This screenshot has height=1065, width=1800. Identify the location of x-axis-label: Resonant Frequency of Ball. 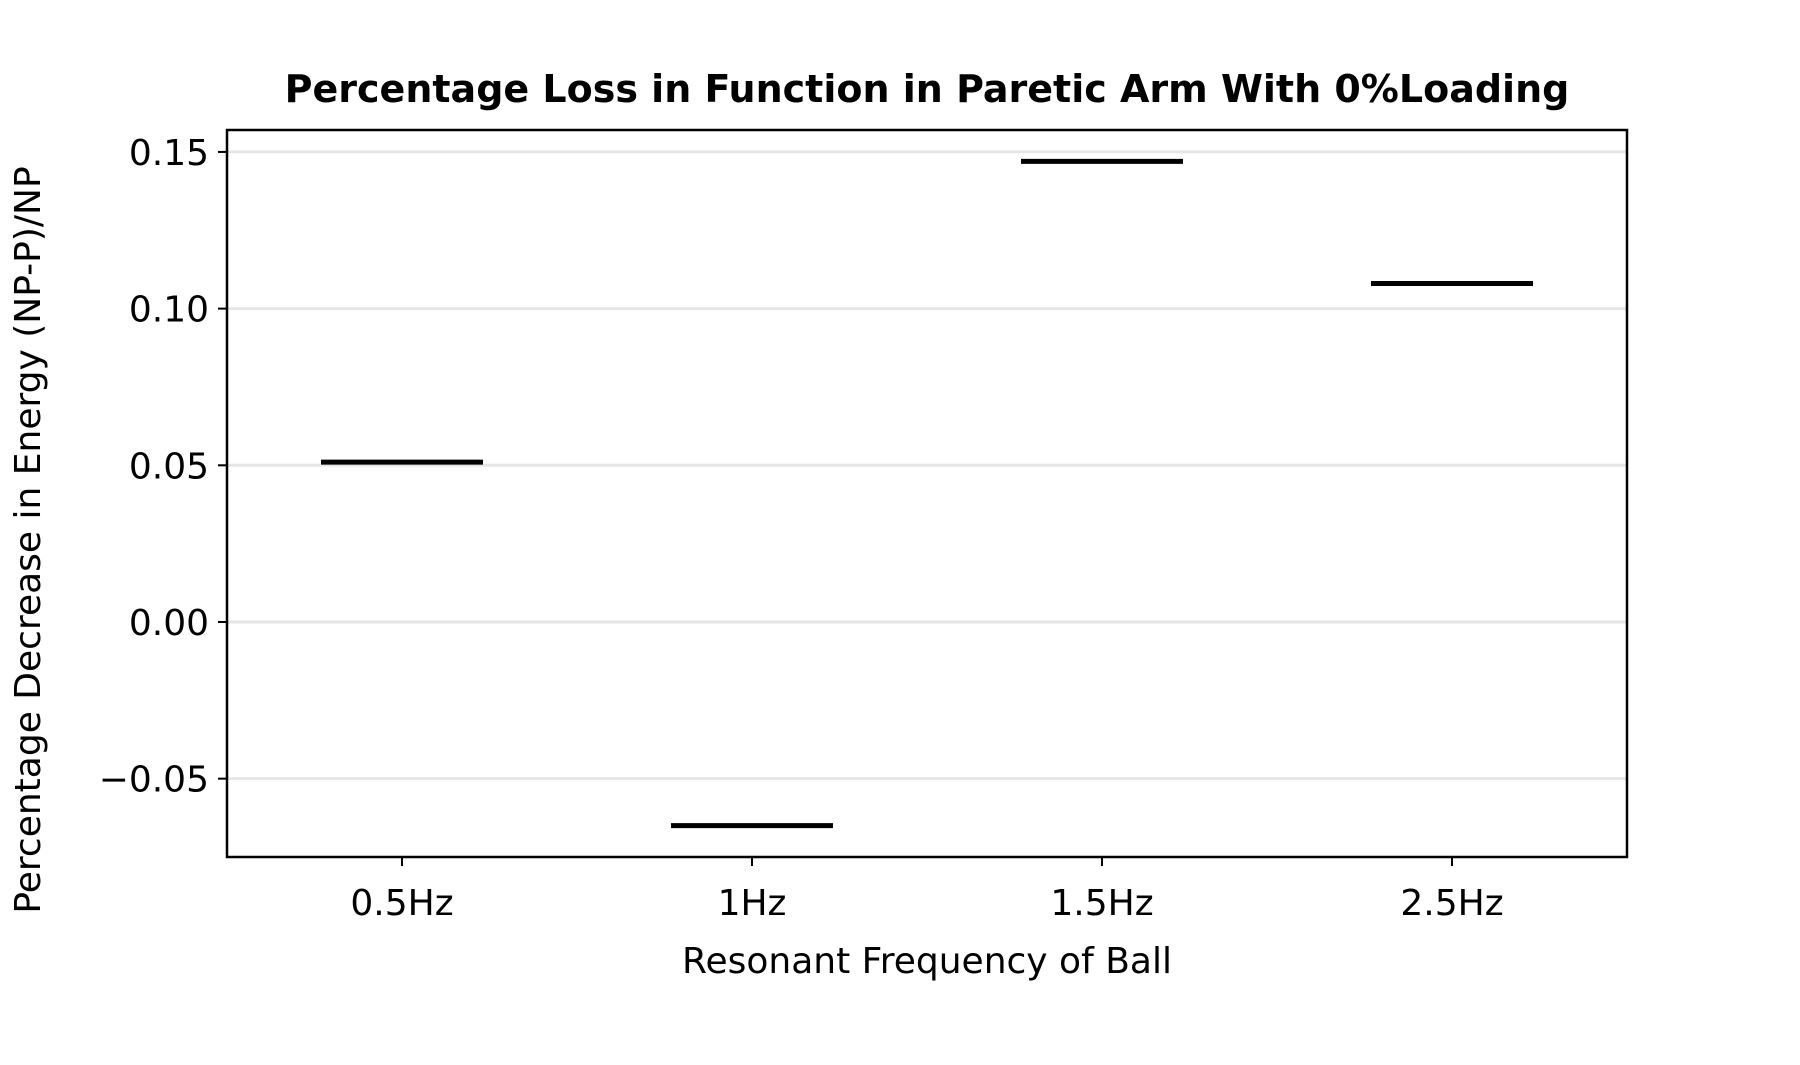
(927, 961).